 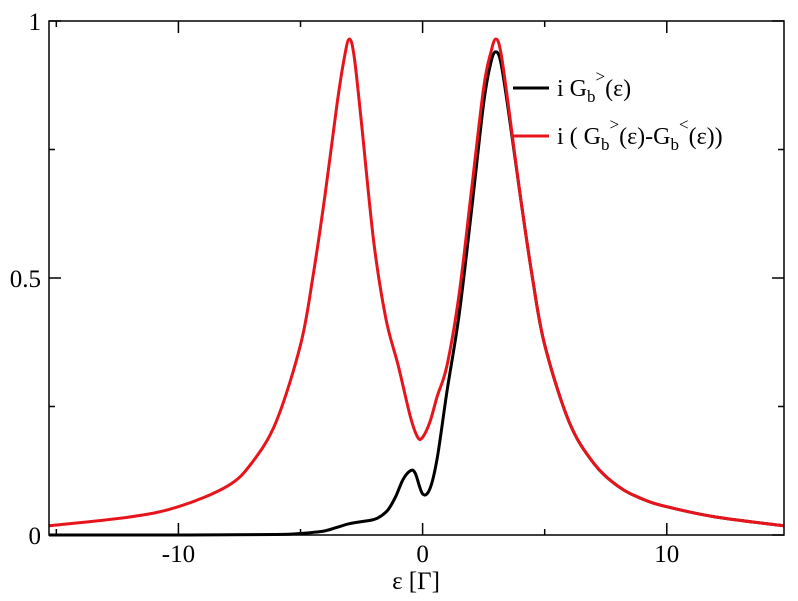 What do you see at coordinates (416, 581) in the screenshot?
I see `x-axis-label: ε [Γ]` at bounding box center [416, 581].